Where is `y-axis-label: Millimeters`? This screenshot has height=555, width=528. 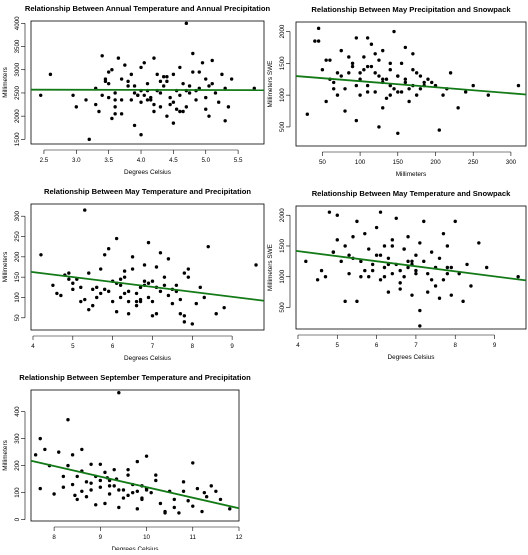 y-axis-label: Millimeters is located at coordinates (5, 455).